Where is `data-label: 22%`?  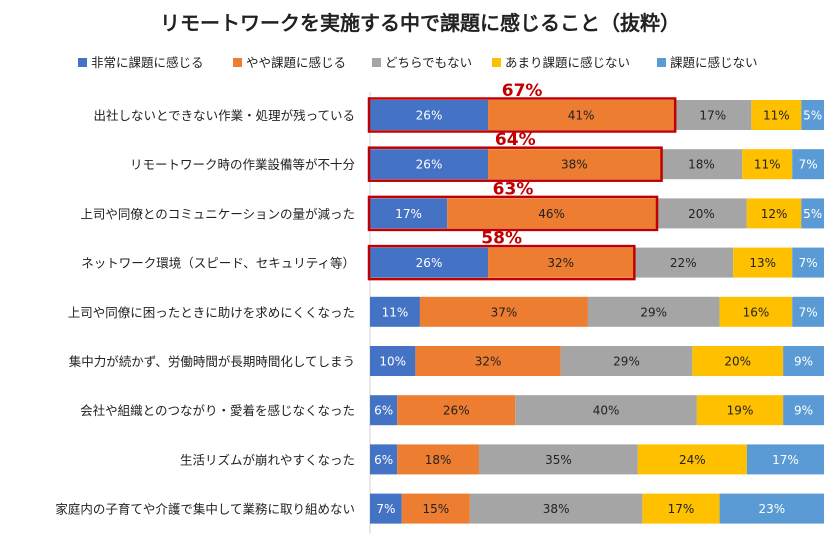
data-label: 22% is located at coordinates (683, 263).